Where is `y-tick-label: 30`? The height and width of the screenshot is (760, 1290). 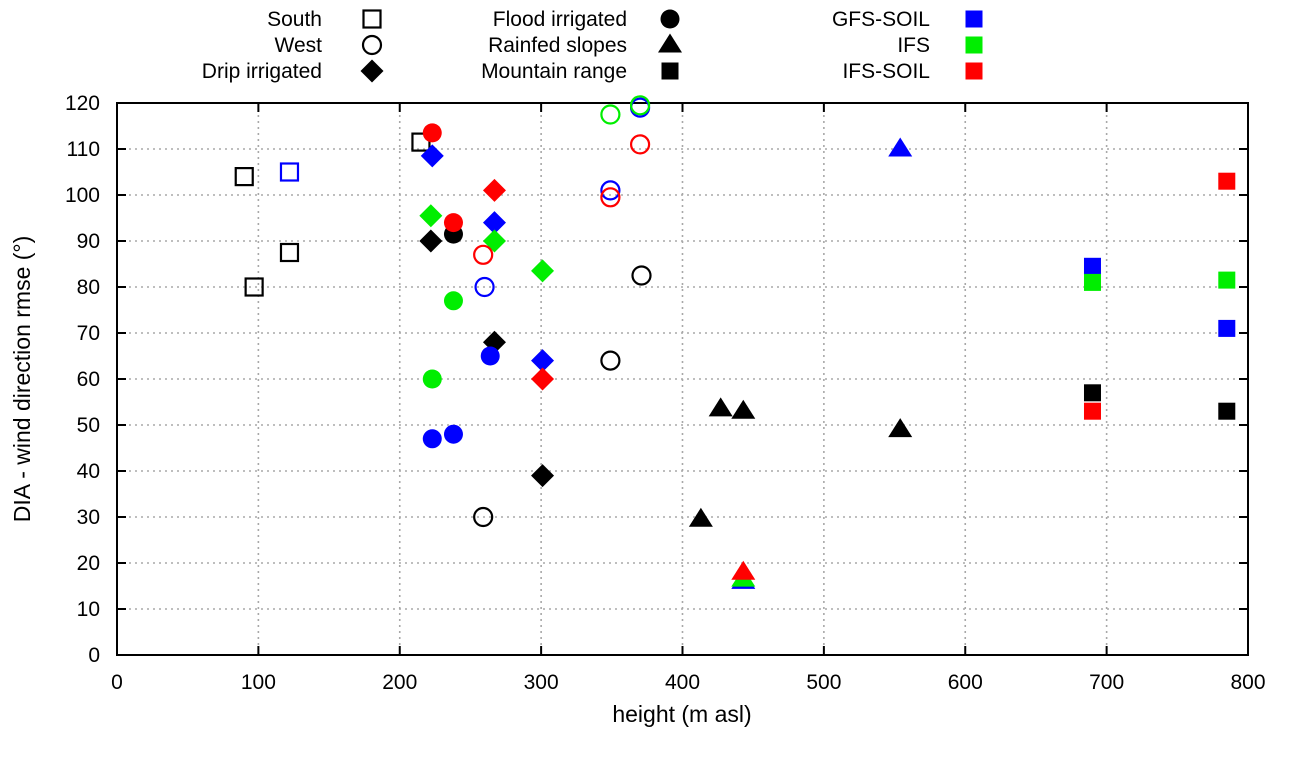 y-tick-label: 30 is located at coordinates (88, 517).